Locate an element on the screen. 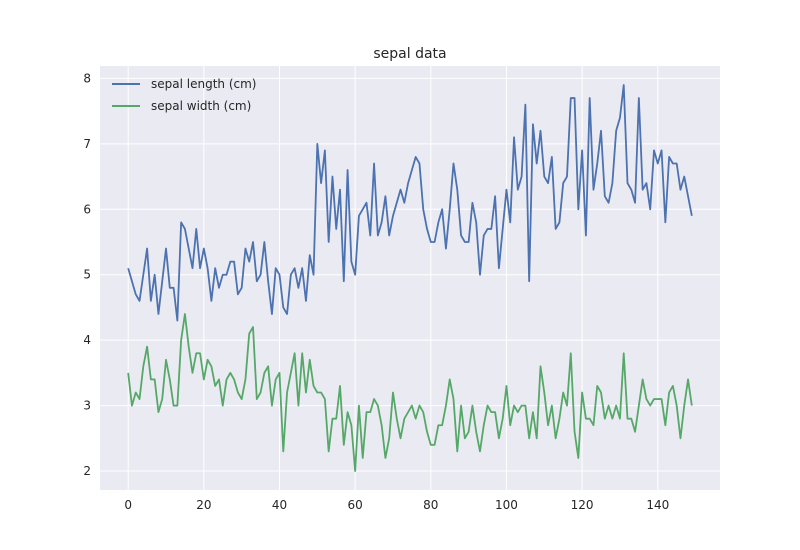  y-tick-label: 7 is located at coordinates (87, 144).